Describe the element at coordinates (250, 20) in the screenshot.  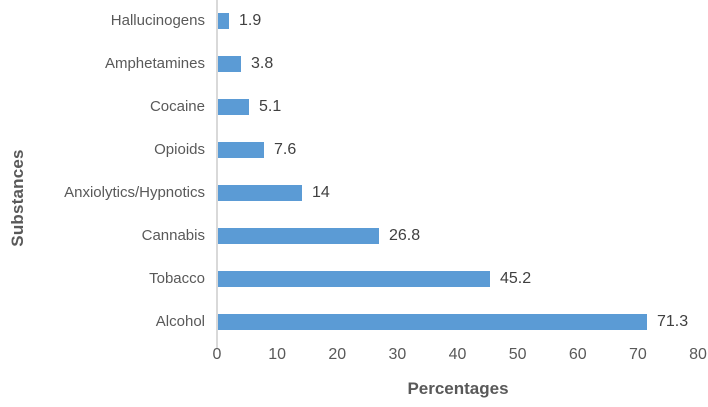
I see `bar-value-label: 1.9` at that location.